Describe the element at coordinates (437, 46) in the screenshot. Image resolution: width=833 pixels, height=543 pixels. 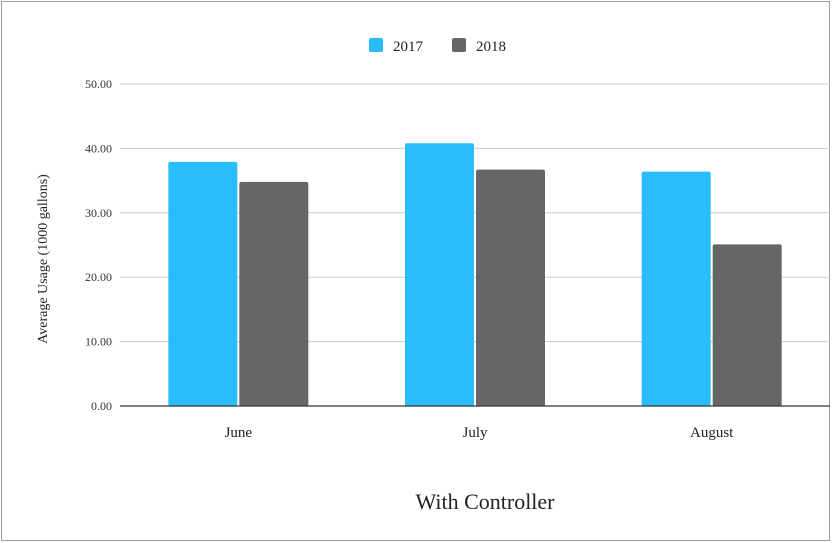
I see `legend: 2017 2018` at that location.